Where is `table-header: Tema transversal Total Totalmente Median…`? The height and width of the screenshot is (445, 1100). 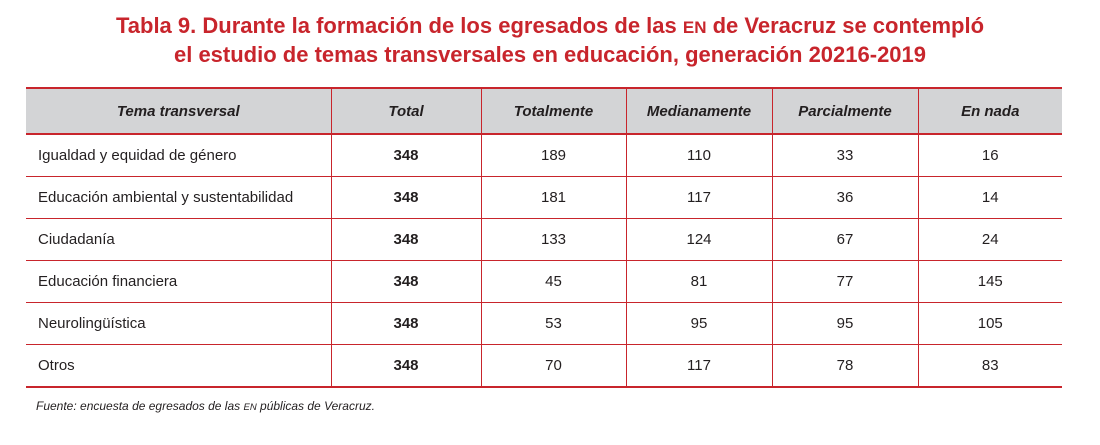 table-header: Tema transversal Total Totalmente Median… is located at coordinates (544, 111).